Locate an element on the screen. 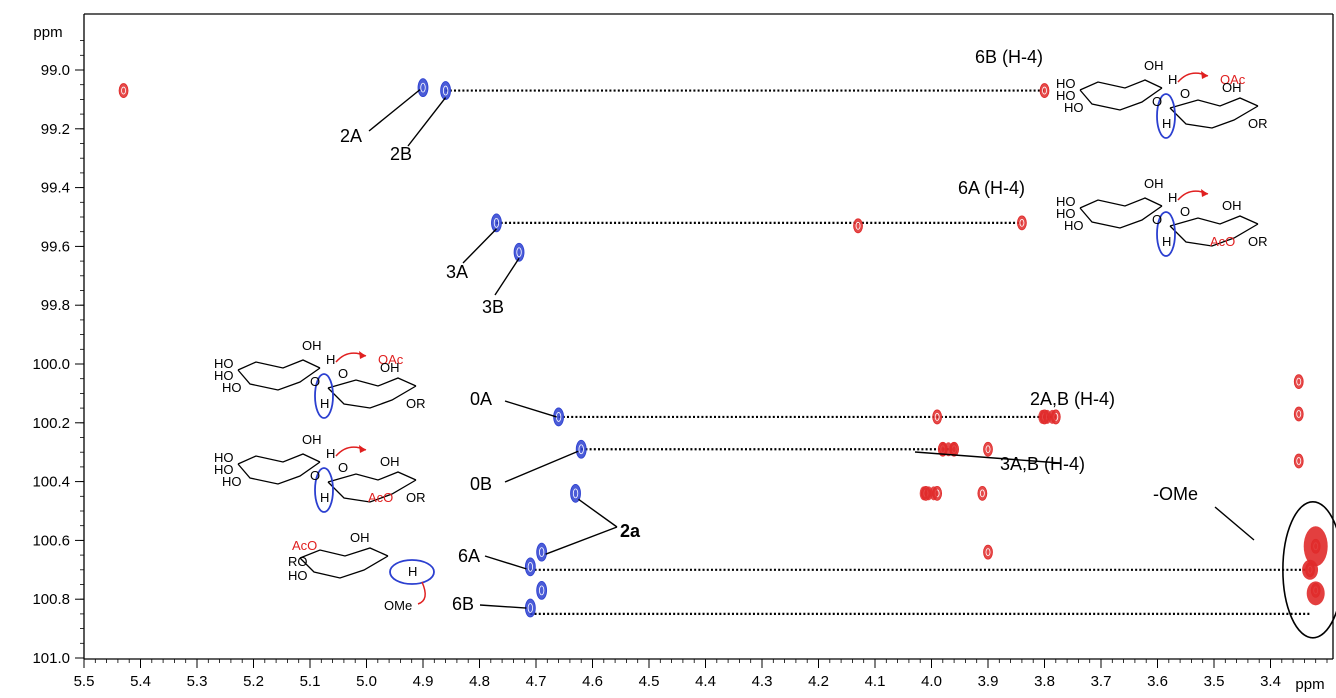 The height and width of the screenshot is (698, 1336). correlation-peak-group is located at coordinates (933, 493).